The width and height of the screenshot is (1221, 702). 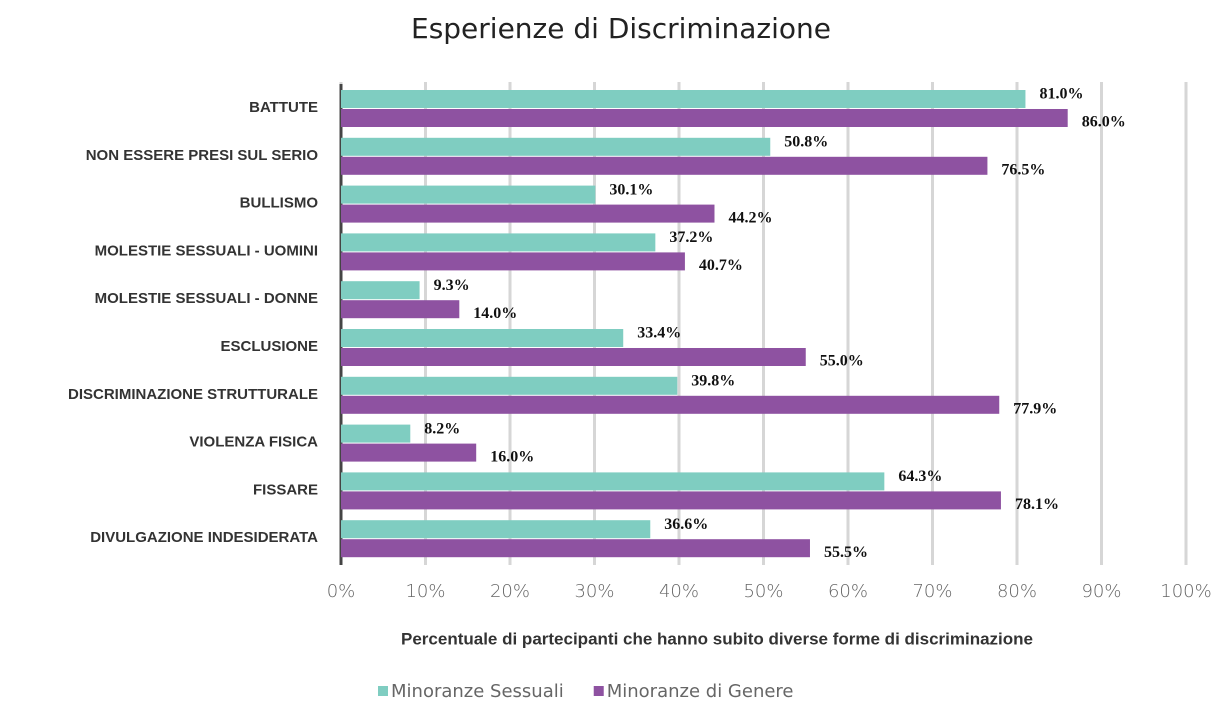 What do you see at coordinates (452, 285) in the screenshot?
I see `data-label: 9.3%` at bounding box center [452, 285].